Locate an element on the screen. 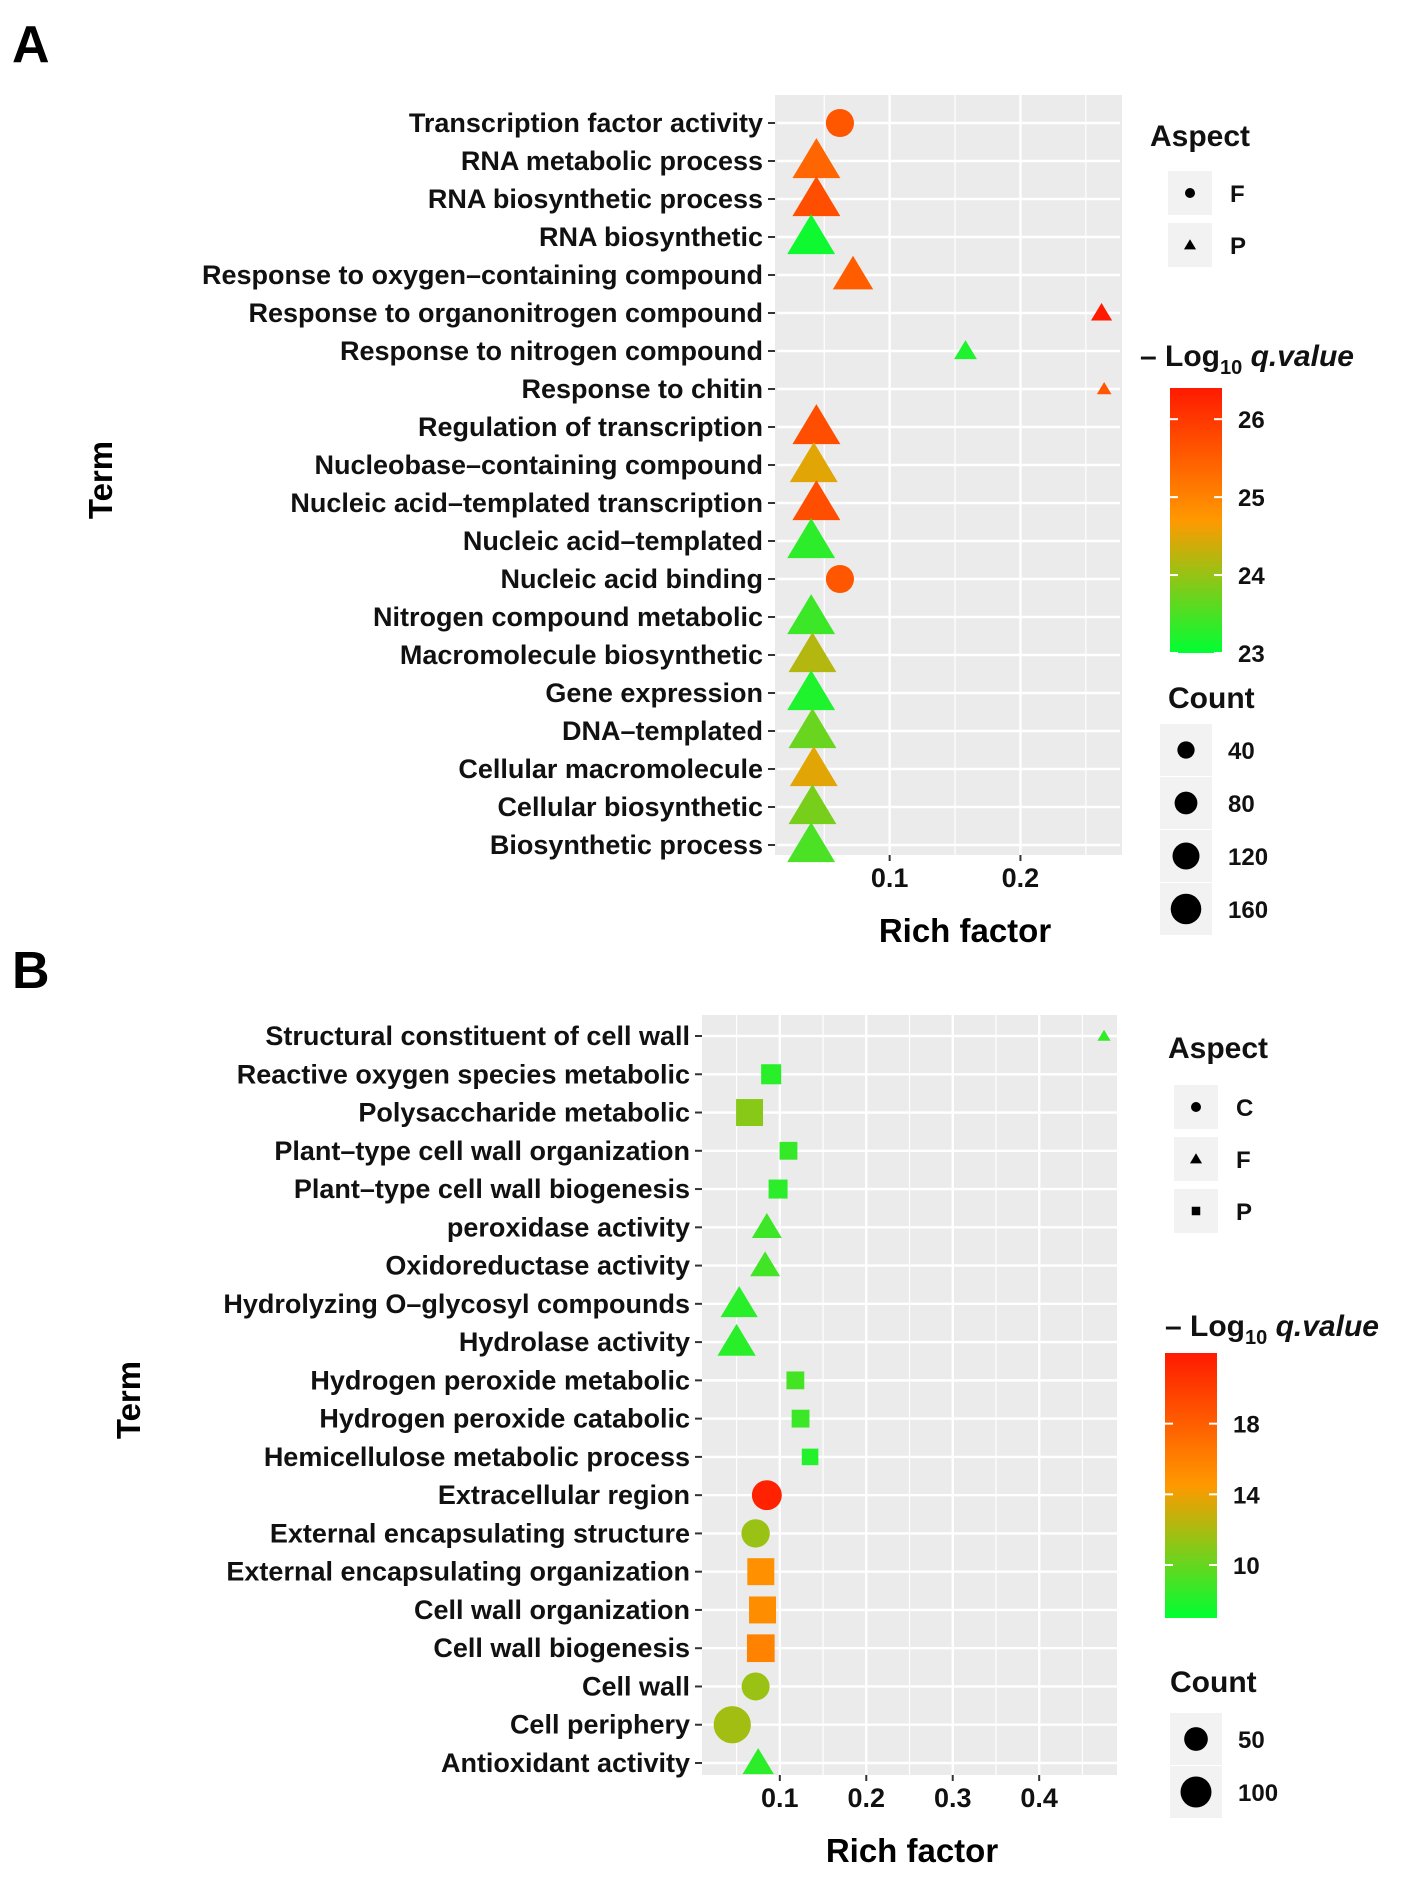 The image size is (1426, 1880). panel-a-color-legend: – Log10 q.value 23 24 25 26 is located at coordinates (1247, 504).